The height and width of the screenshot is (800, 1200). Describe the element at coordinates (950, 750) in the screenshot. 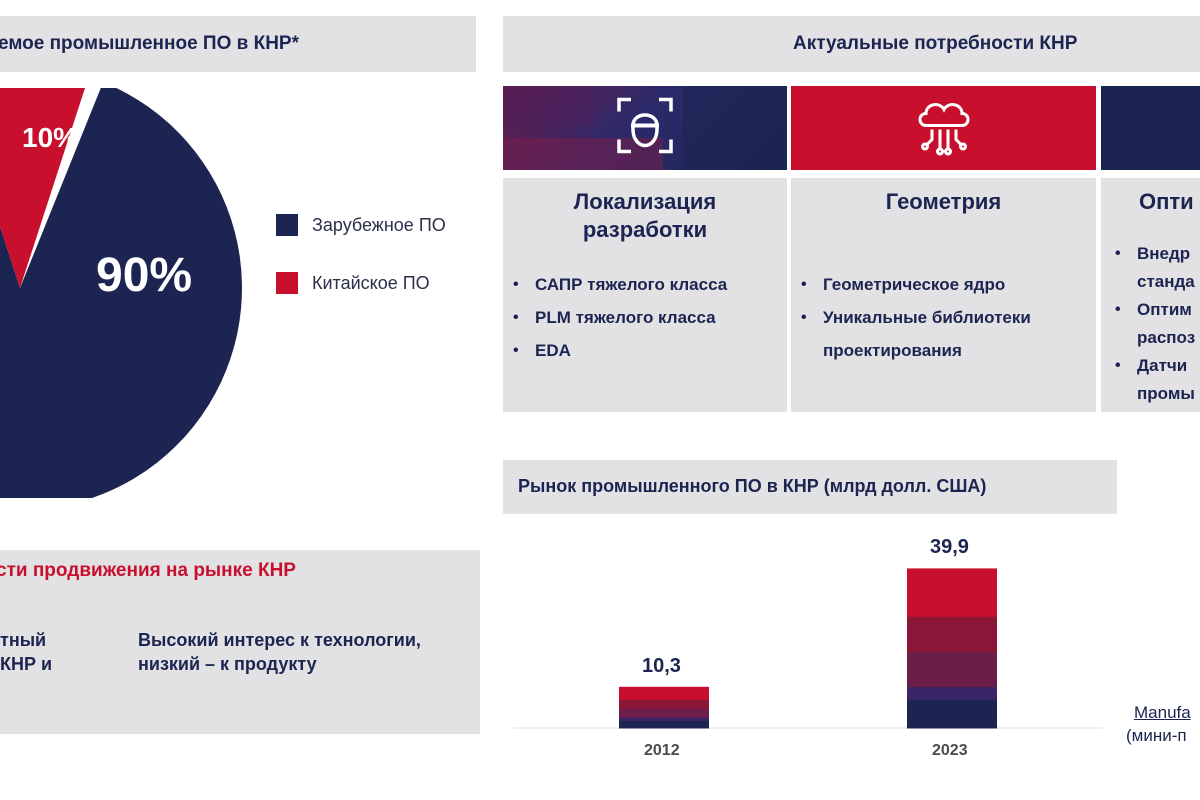

I see `x-tick-label-2023: 2023` at that location.